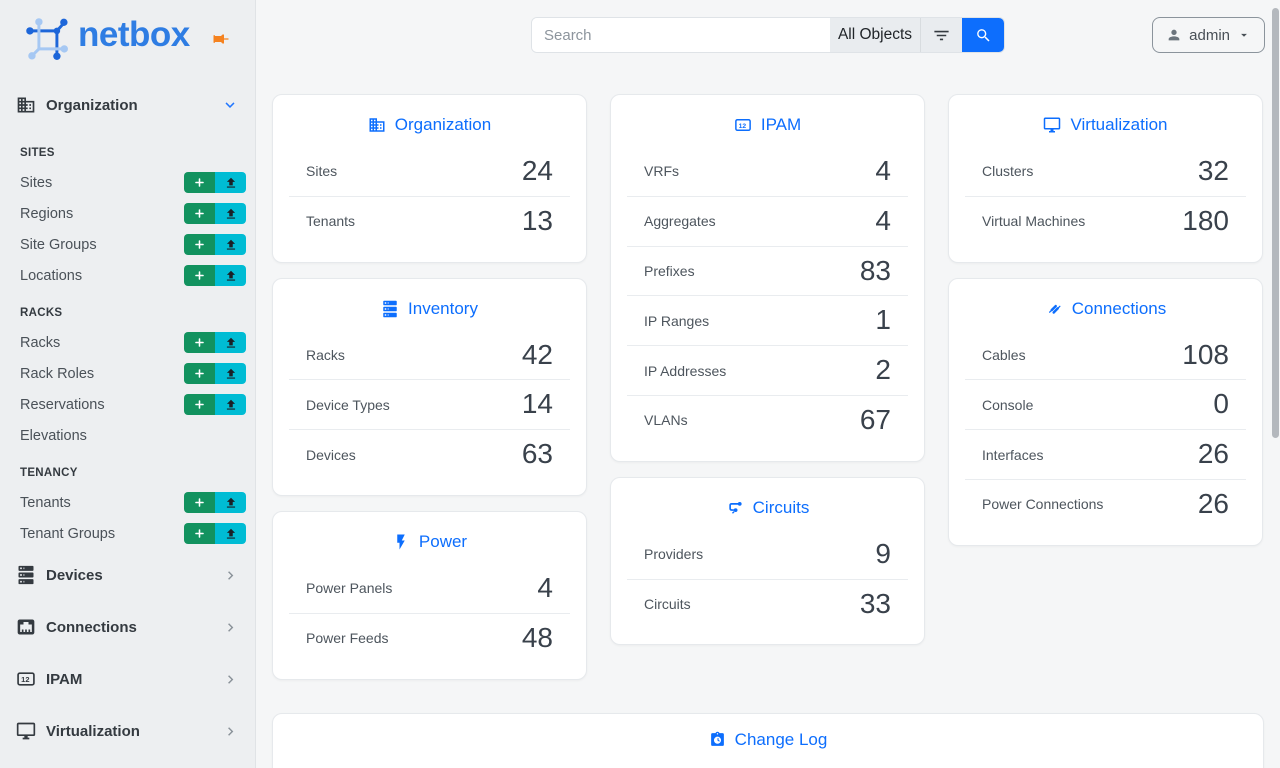 This screenshot has width=1280, height=768. Describe the element at coordinates (127, 679) in the screenshot. I see `sidebar-item-ipam: 12 IPAM` at that location.